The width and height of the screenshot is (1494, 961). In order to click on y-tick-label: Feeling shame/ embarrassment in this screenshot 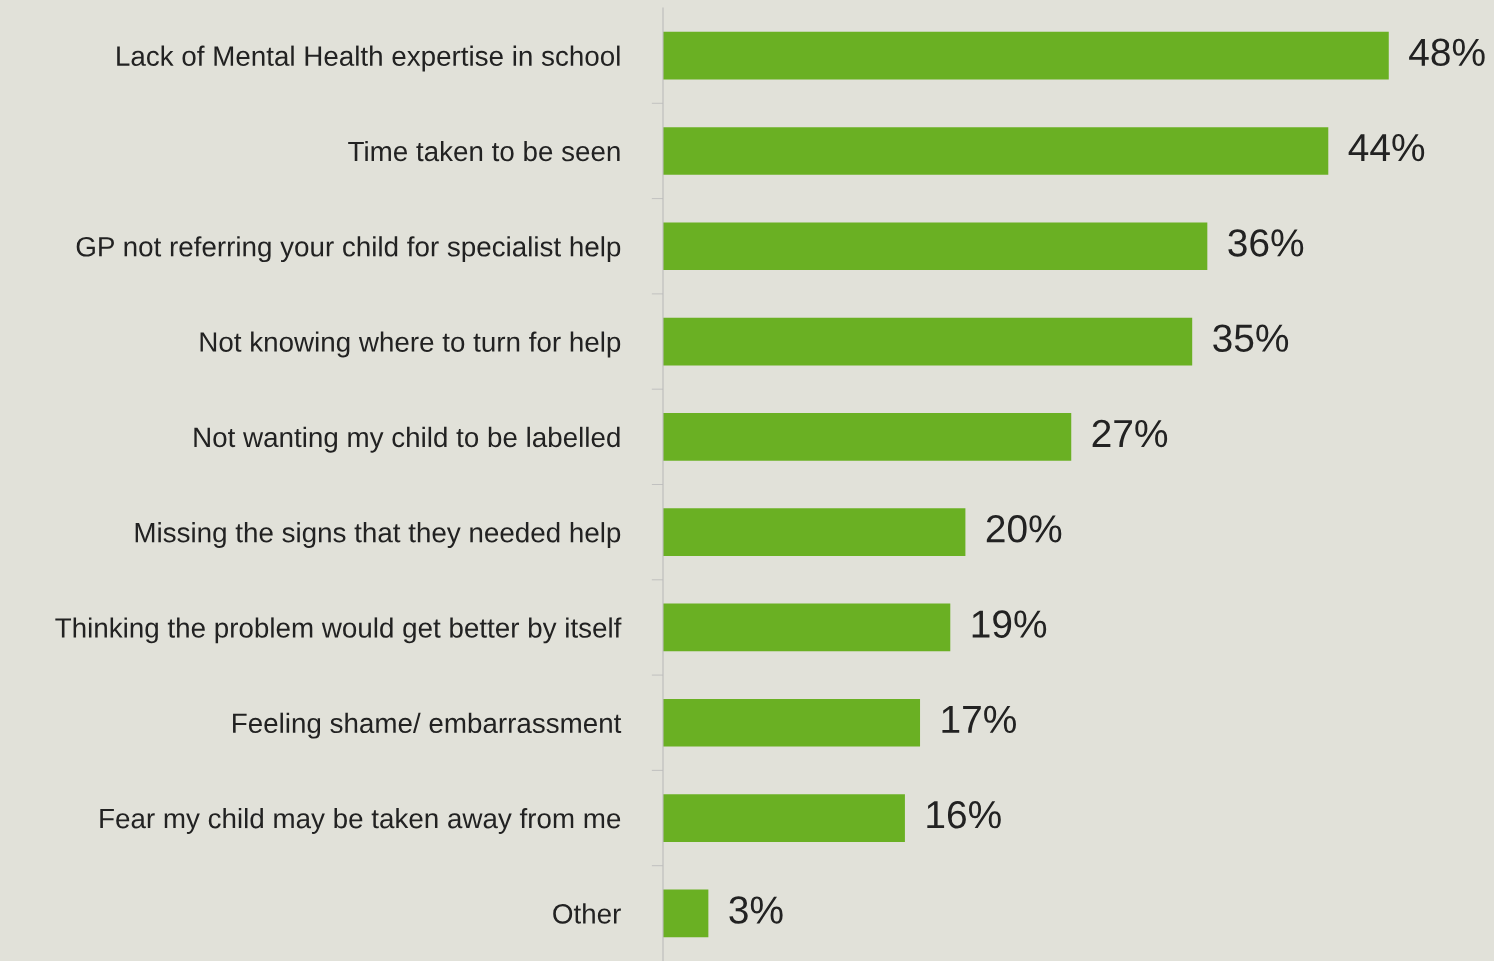, I will do `click(427, 725)`.